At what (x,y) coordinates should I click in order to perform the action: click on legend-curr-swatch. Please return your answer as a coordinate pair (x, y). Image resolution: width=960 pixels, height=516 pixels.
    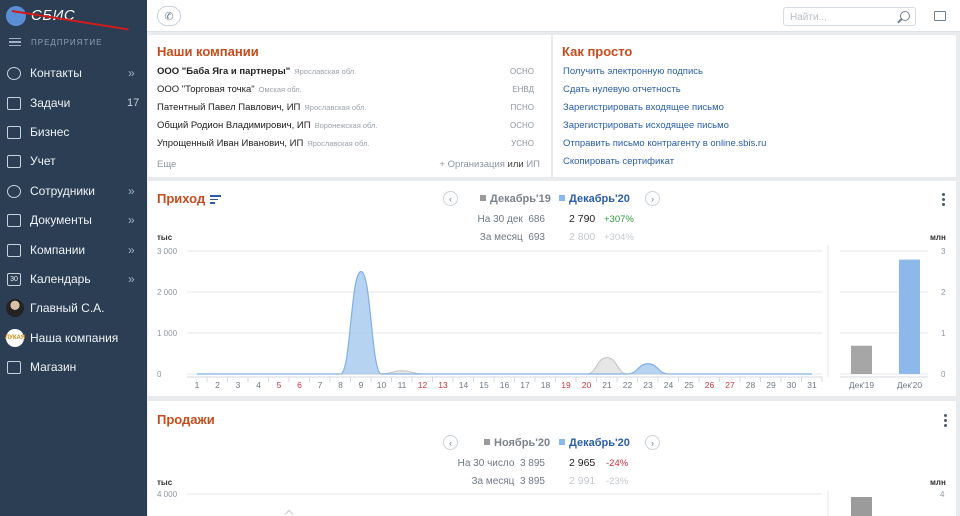
    Looking at the image, I should click on (562, 198).